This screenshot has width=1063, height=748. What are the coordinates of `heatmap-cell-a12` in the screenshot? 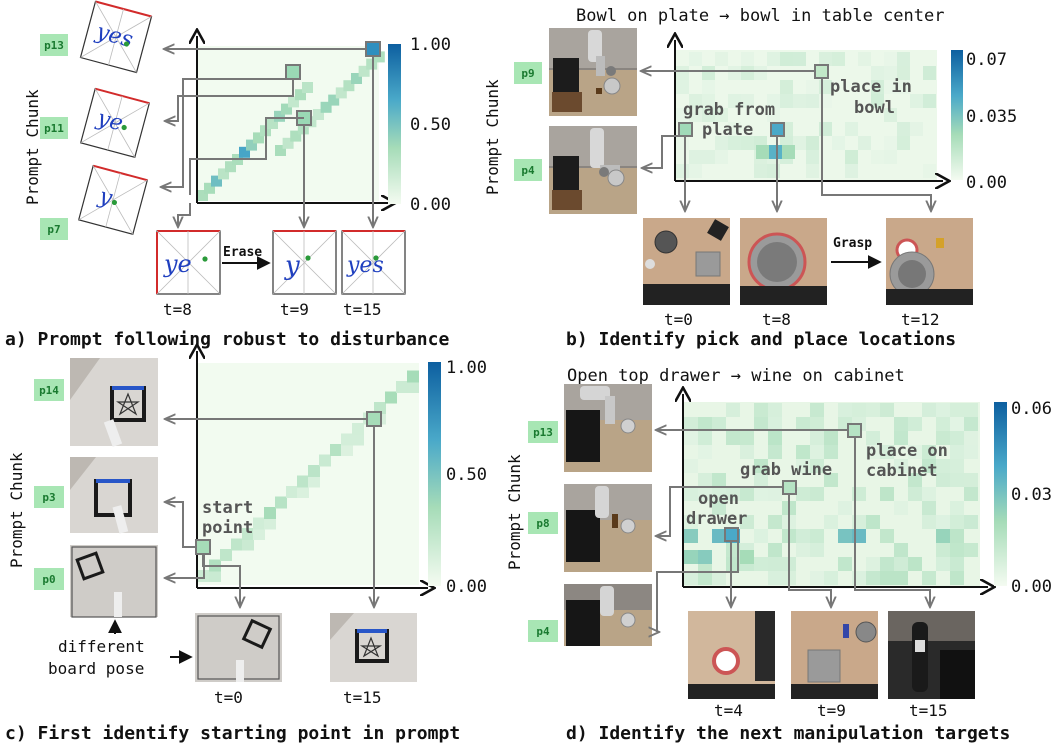 It's located at (286, 109).